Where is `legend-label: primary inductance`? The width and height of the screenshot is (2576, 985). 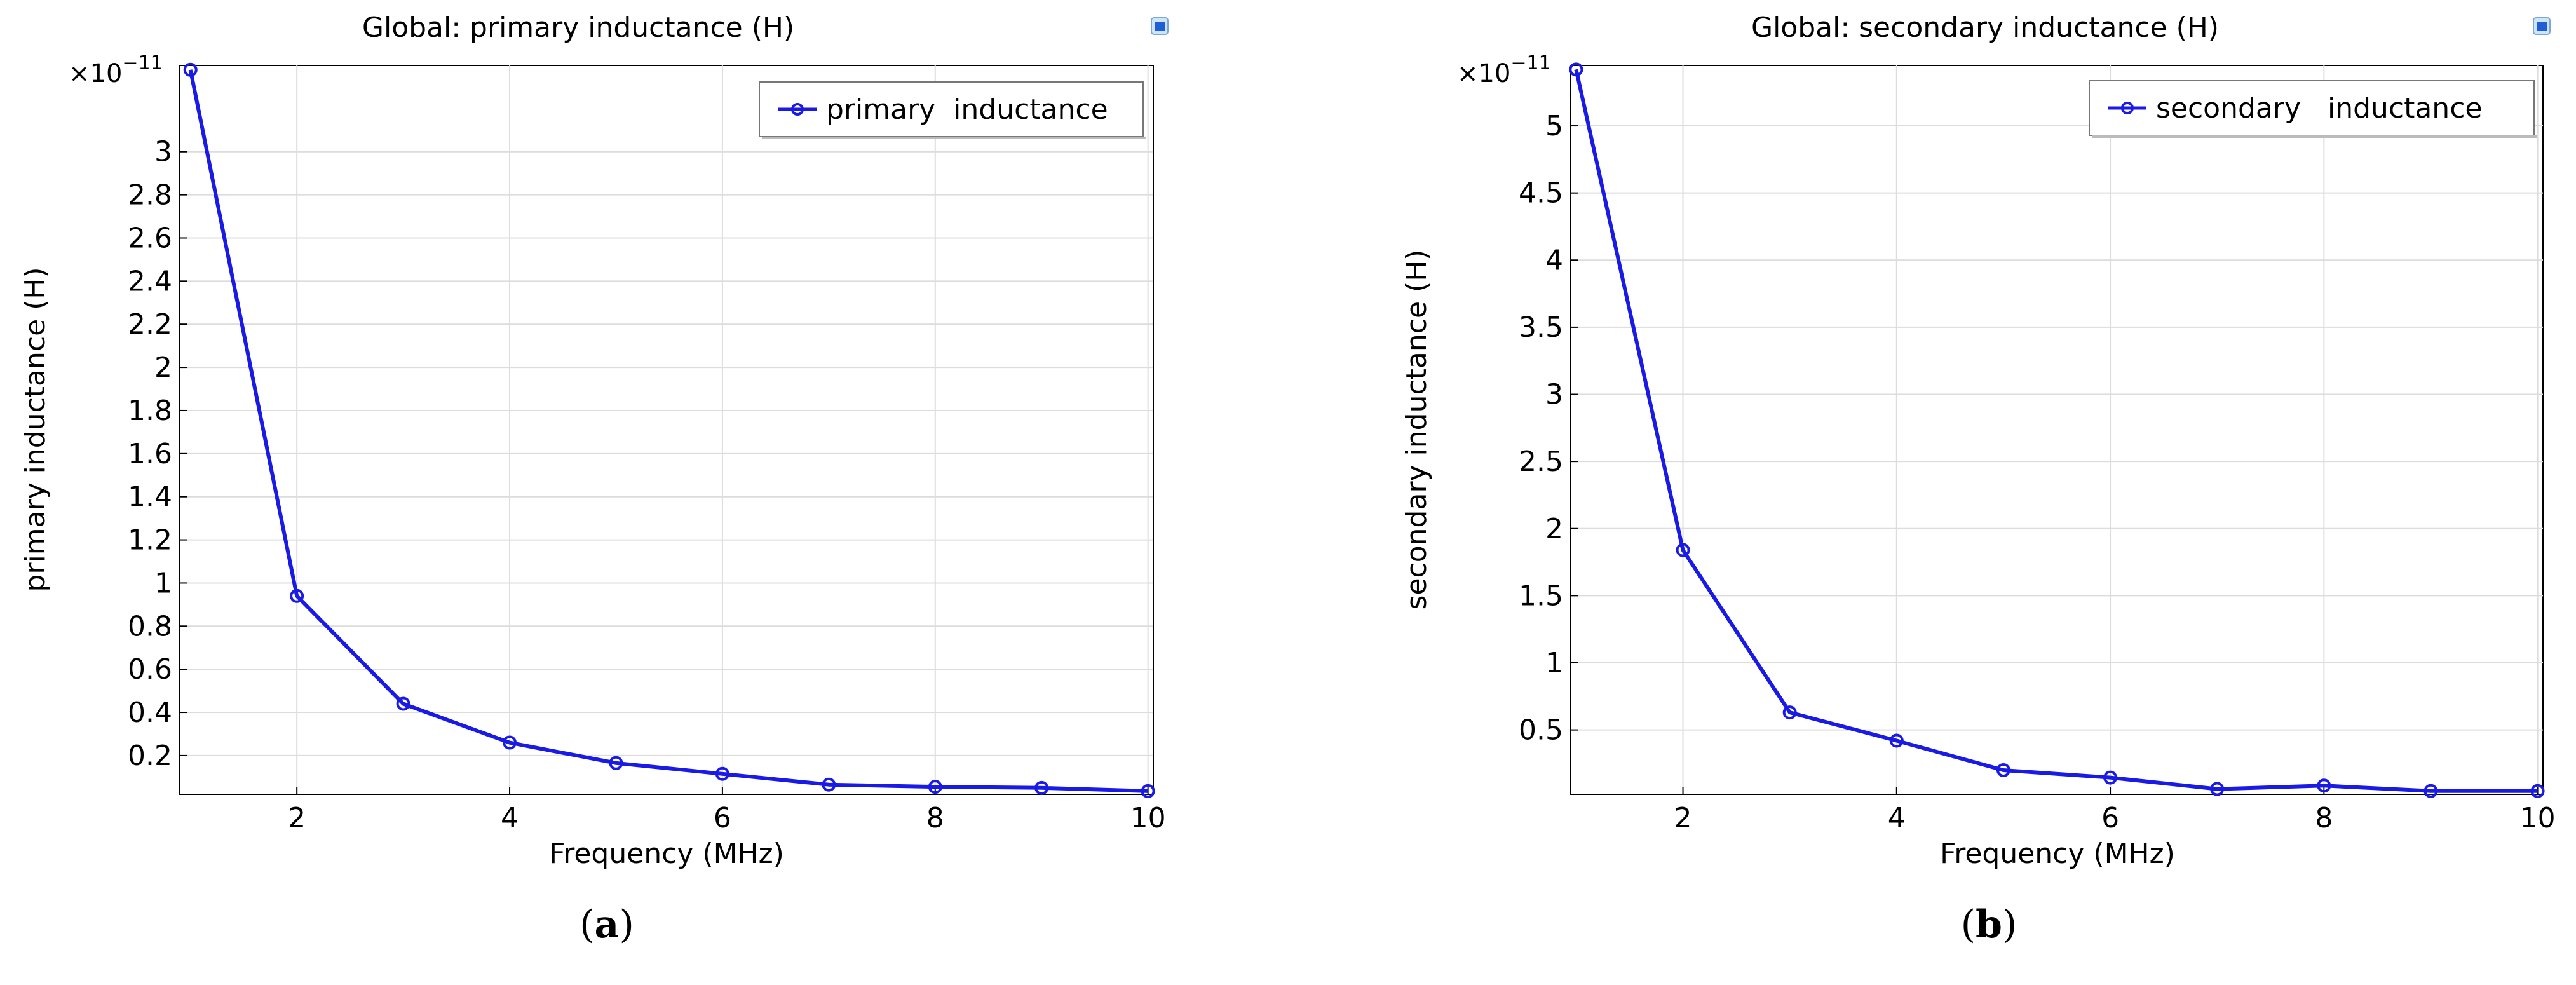
legend-label: primary inductance is located at coordinates (967, 110).